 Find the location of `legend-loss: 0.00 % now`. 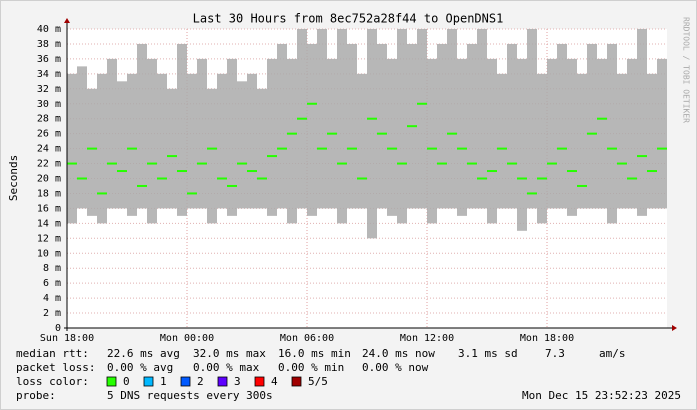

legend-loss: 0.00 % now is located at coordinates (395, 367).